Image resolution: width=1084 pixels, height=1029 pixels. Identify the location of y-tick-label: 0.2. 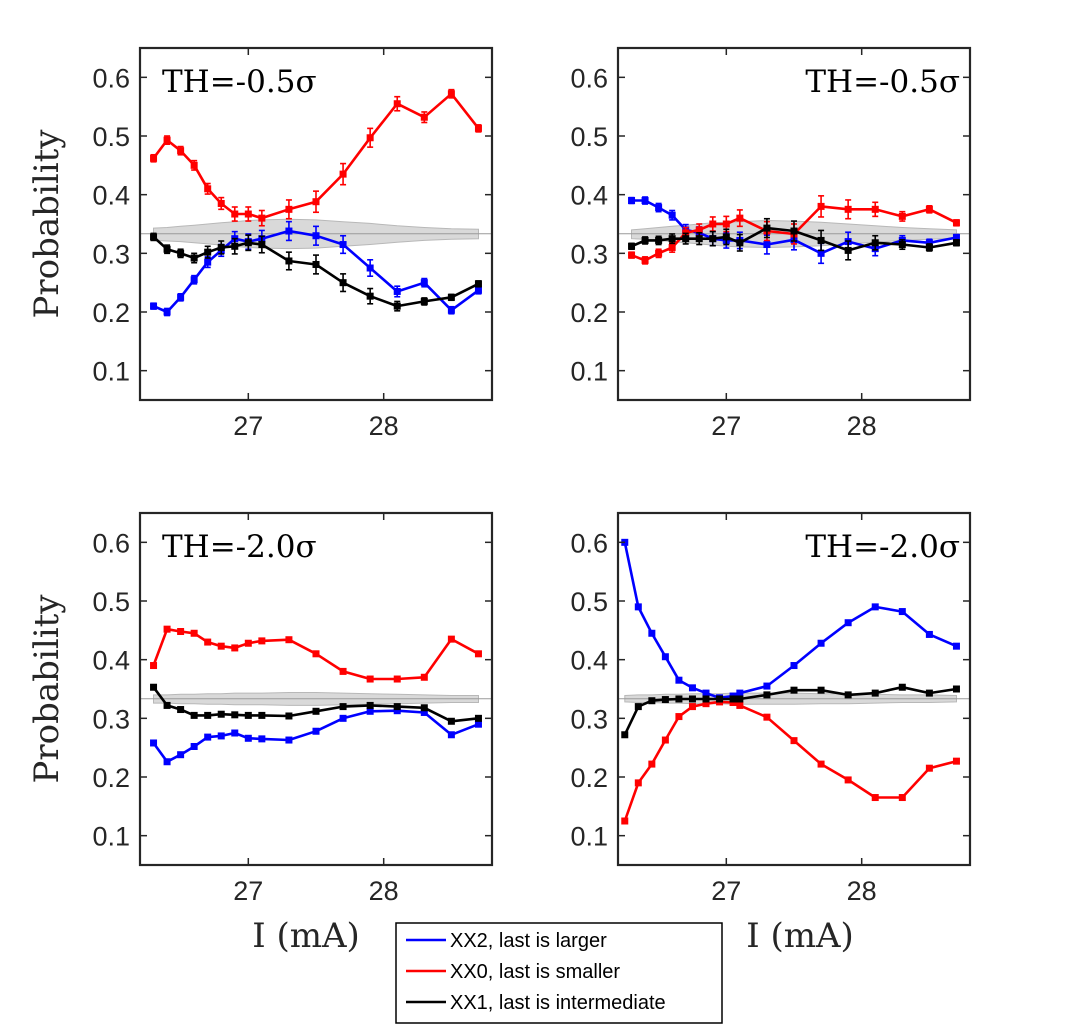
(111, 313).